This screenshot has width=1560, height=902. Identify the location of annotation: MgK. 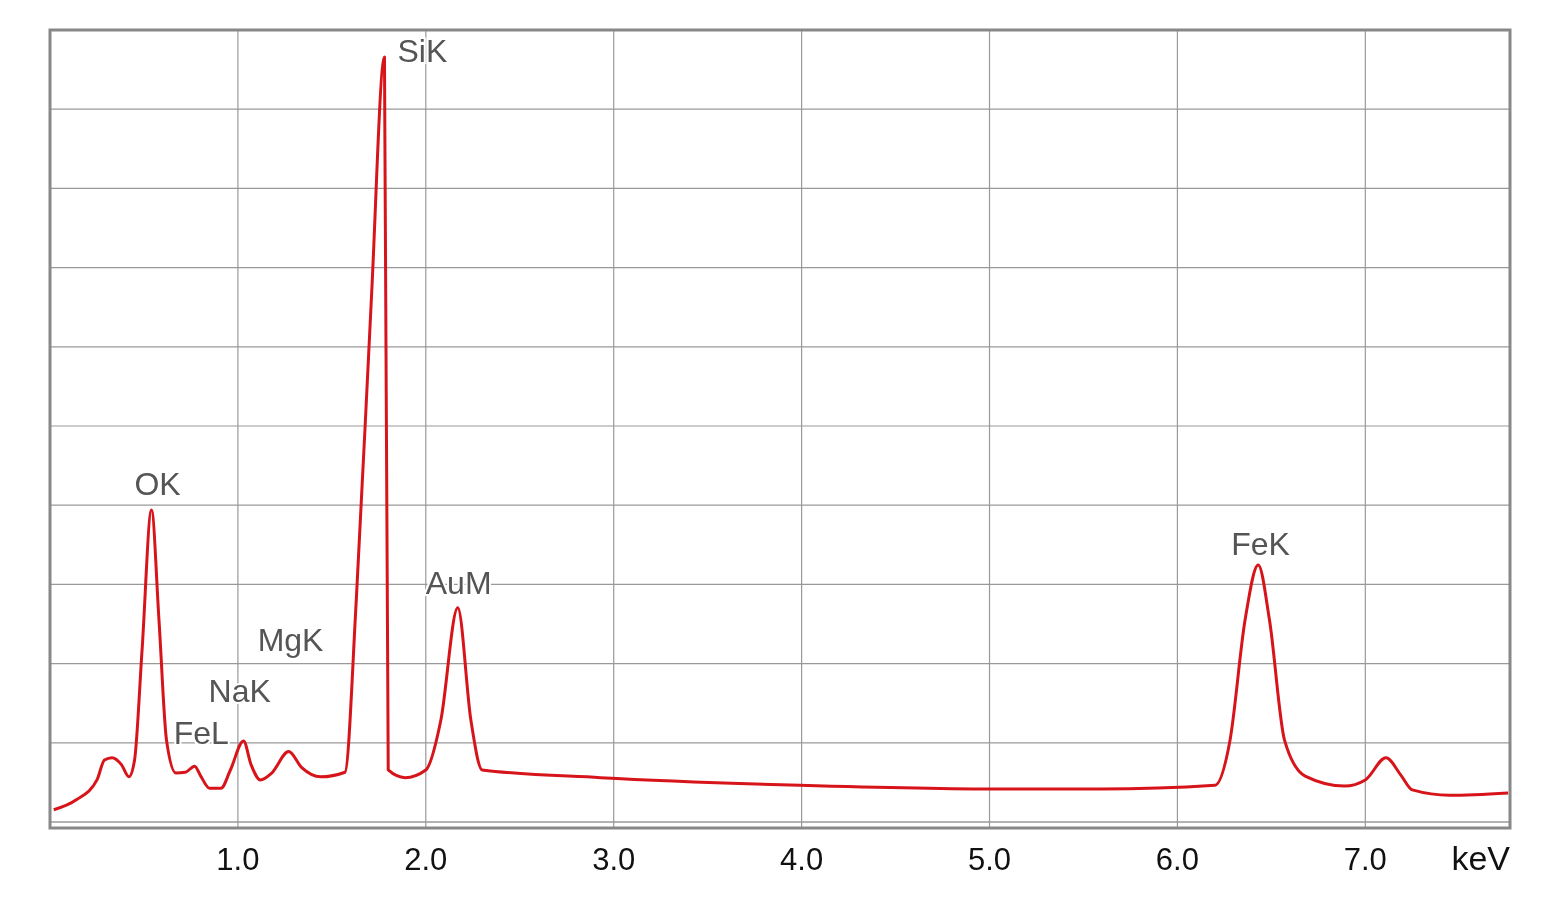
(290, 639).